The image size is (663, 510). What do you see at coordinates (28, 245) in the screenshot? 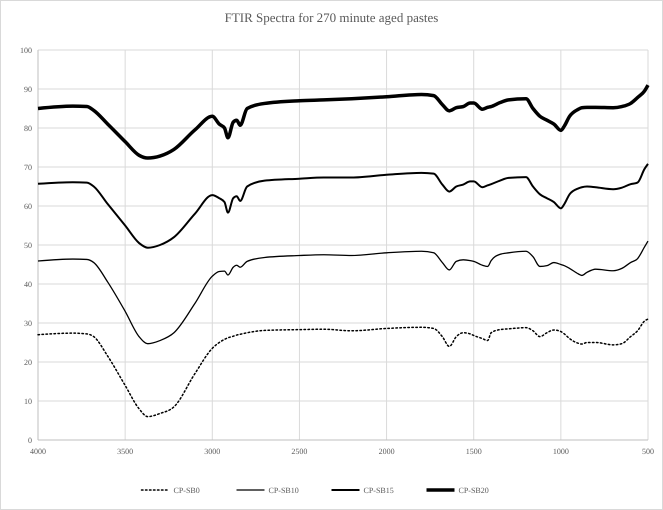
I see `y-tick-label: 50` at bounding box center [28, 245].